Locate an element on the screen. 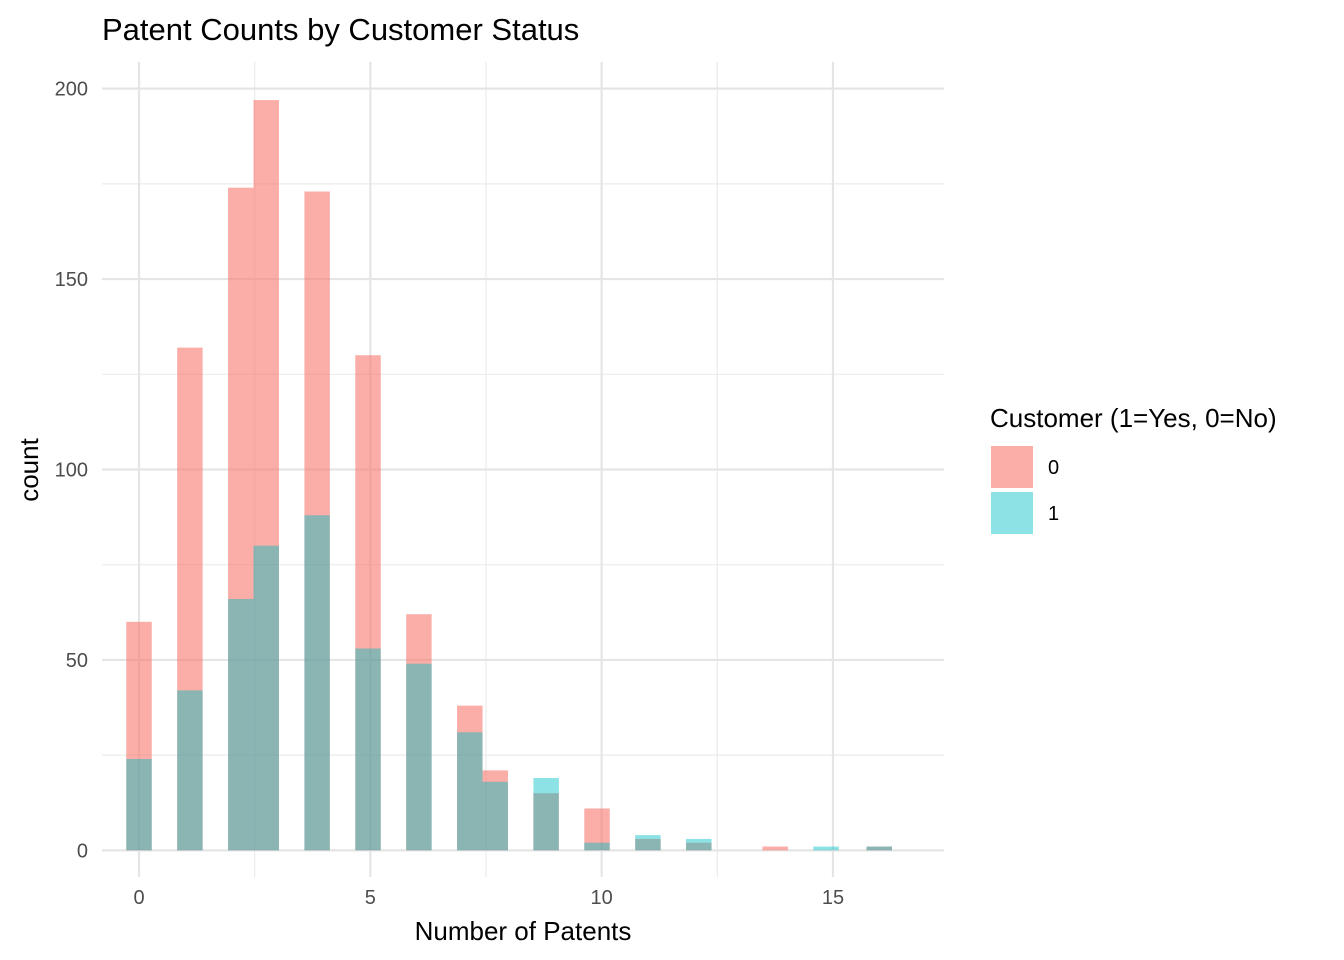 This screenshot has width=1344, height=960. y-tick-label: 0 is located at coordinates (82, 851).